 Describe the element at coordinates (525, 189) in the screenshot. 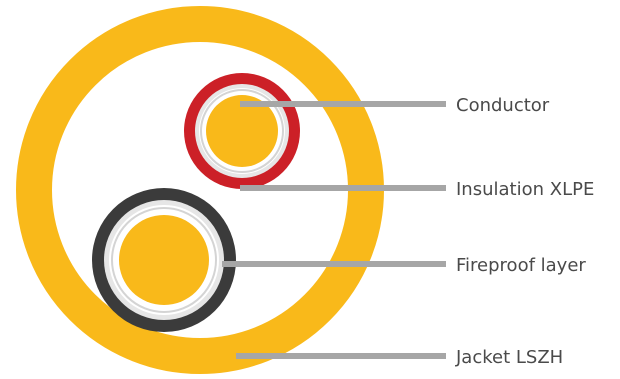

I see `insulation-label: Insulation XLPE` at that location.